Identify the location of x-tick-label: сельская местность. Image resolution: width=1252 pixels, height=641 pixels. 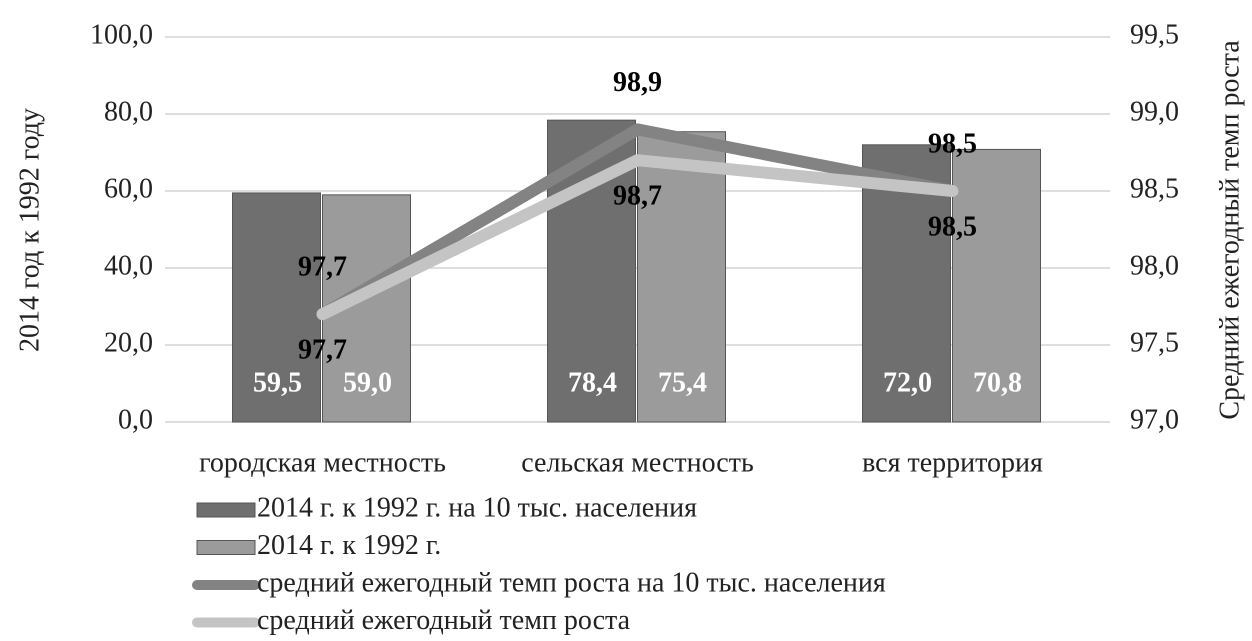
(637, 462).